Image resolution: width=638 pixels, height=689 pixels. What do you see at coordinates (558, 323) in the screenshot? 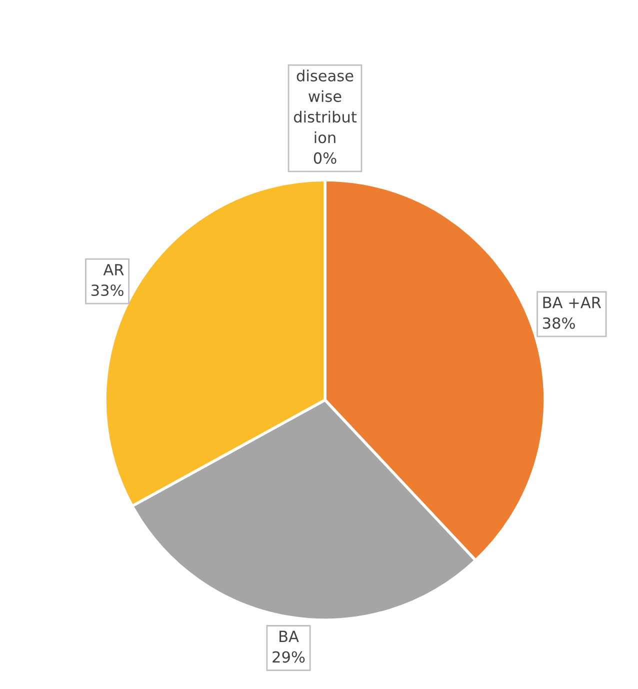
I see `data-label: 38%` at bounding box center [558, 323].